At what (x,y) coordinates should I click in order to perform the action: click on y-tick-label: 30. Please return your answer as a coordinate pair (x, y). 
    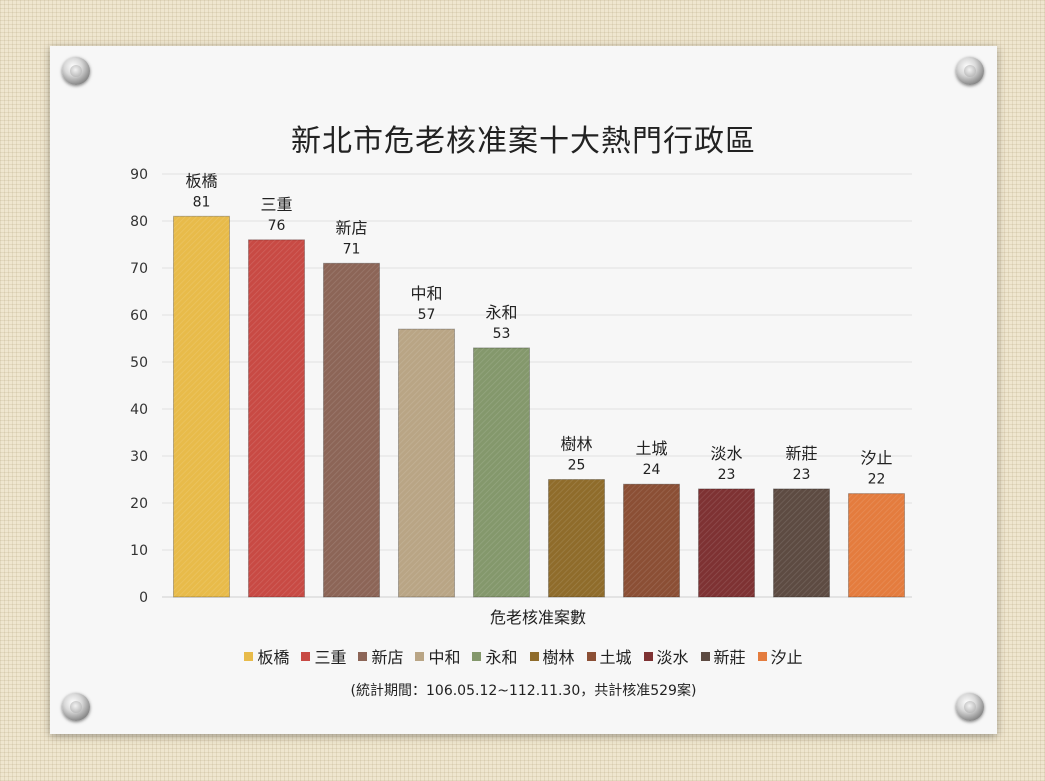
    Looking at the image, I should click on (139, 457).